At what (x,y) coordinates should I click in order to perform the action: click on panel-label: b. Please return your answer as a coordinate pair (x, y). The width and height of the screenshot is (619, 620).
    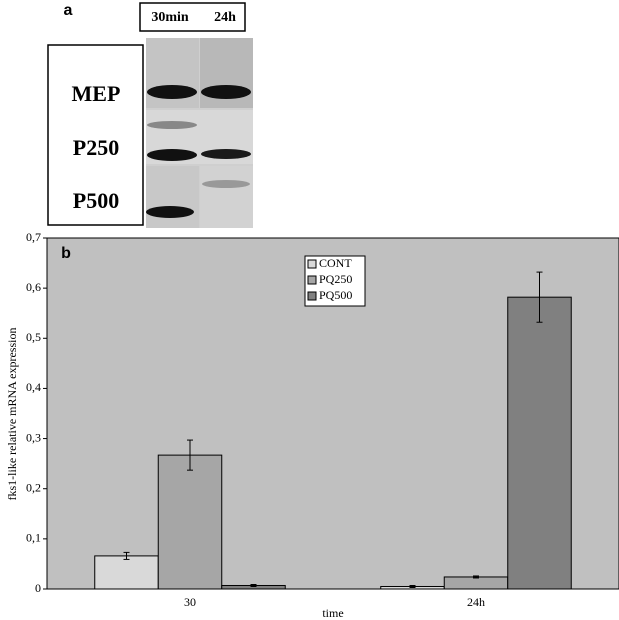
    Looking at the image, I should click on (66, 253).